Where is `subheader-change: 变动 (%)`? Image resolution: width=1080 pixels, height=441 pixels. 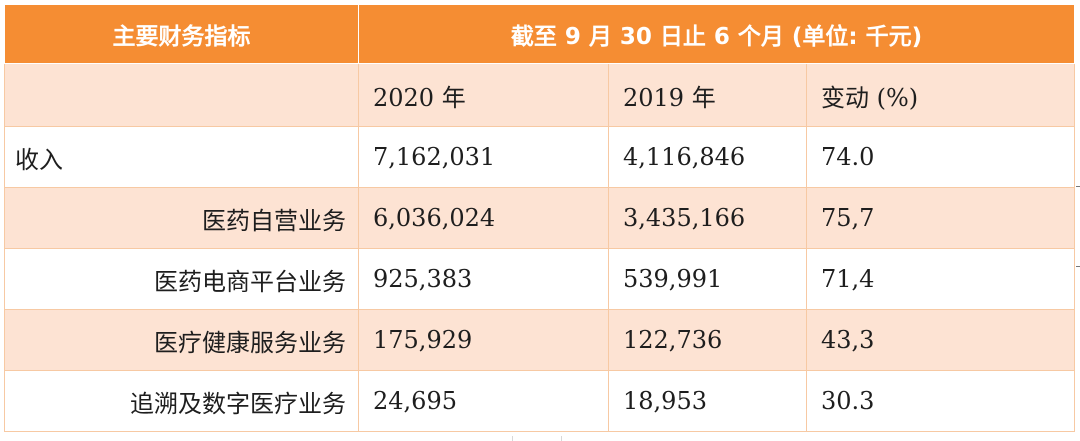 subheader-change: 变动 (%) is located at coordinates (940, 95).